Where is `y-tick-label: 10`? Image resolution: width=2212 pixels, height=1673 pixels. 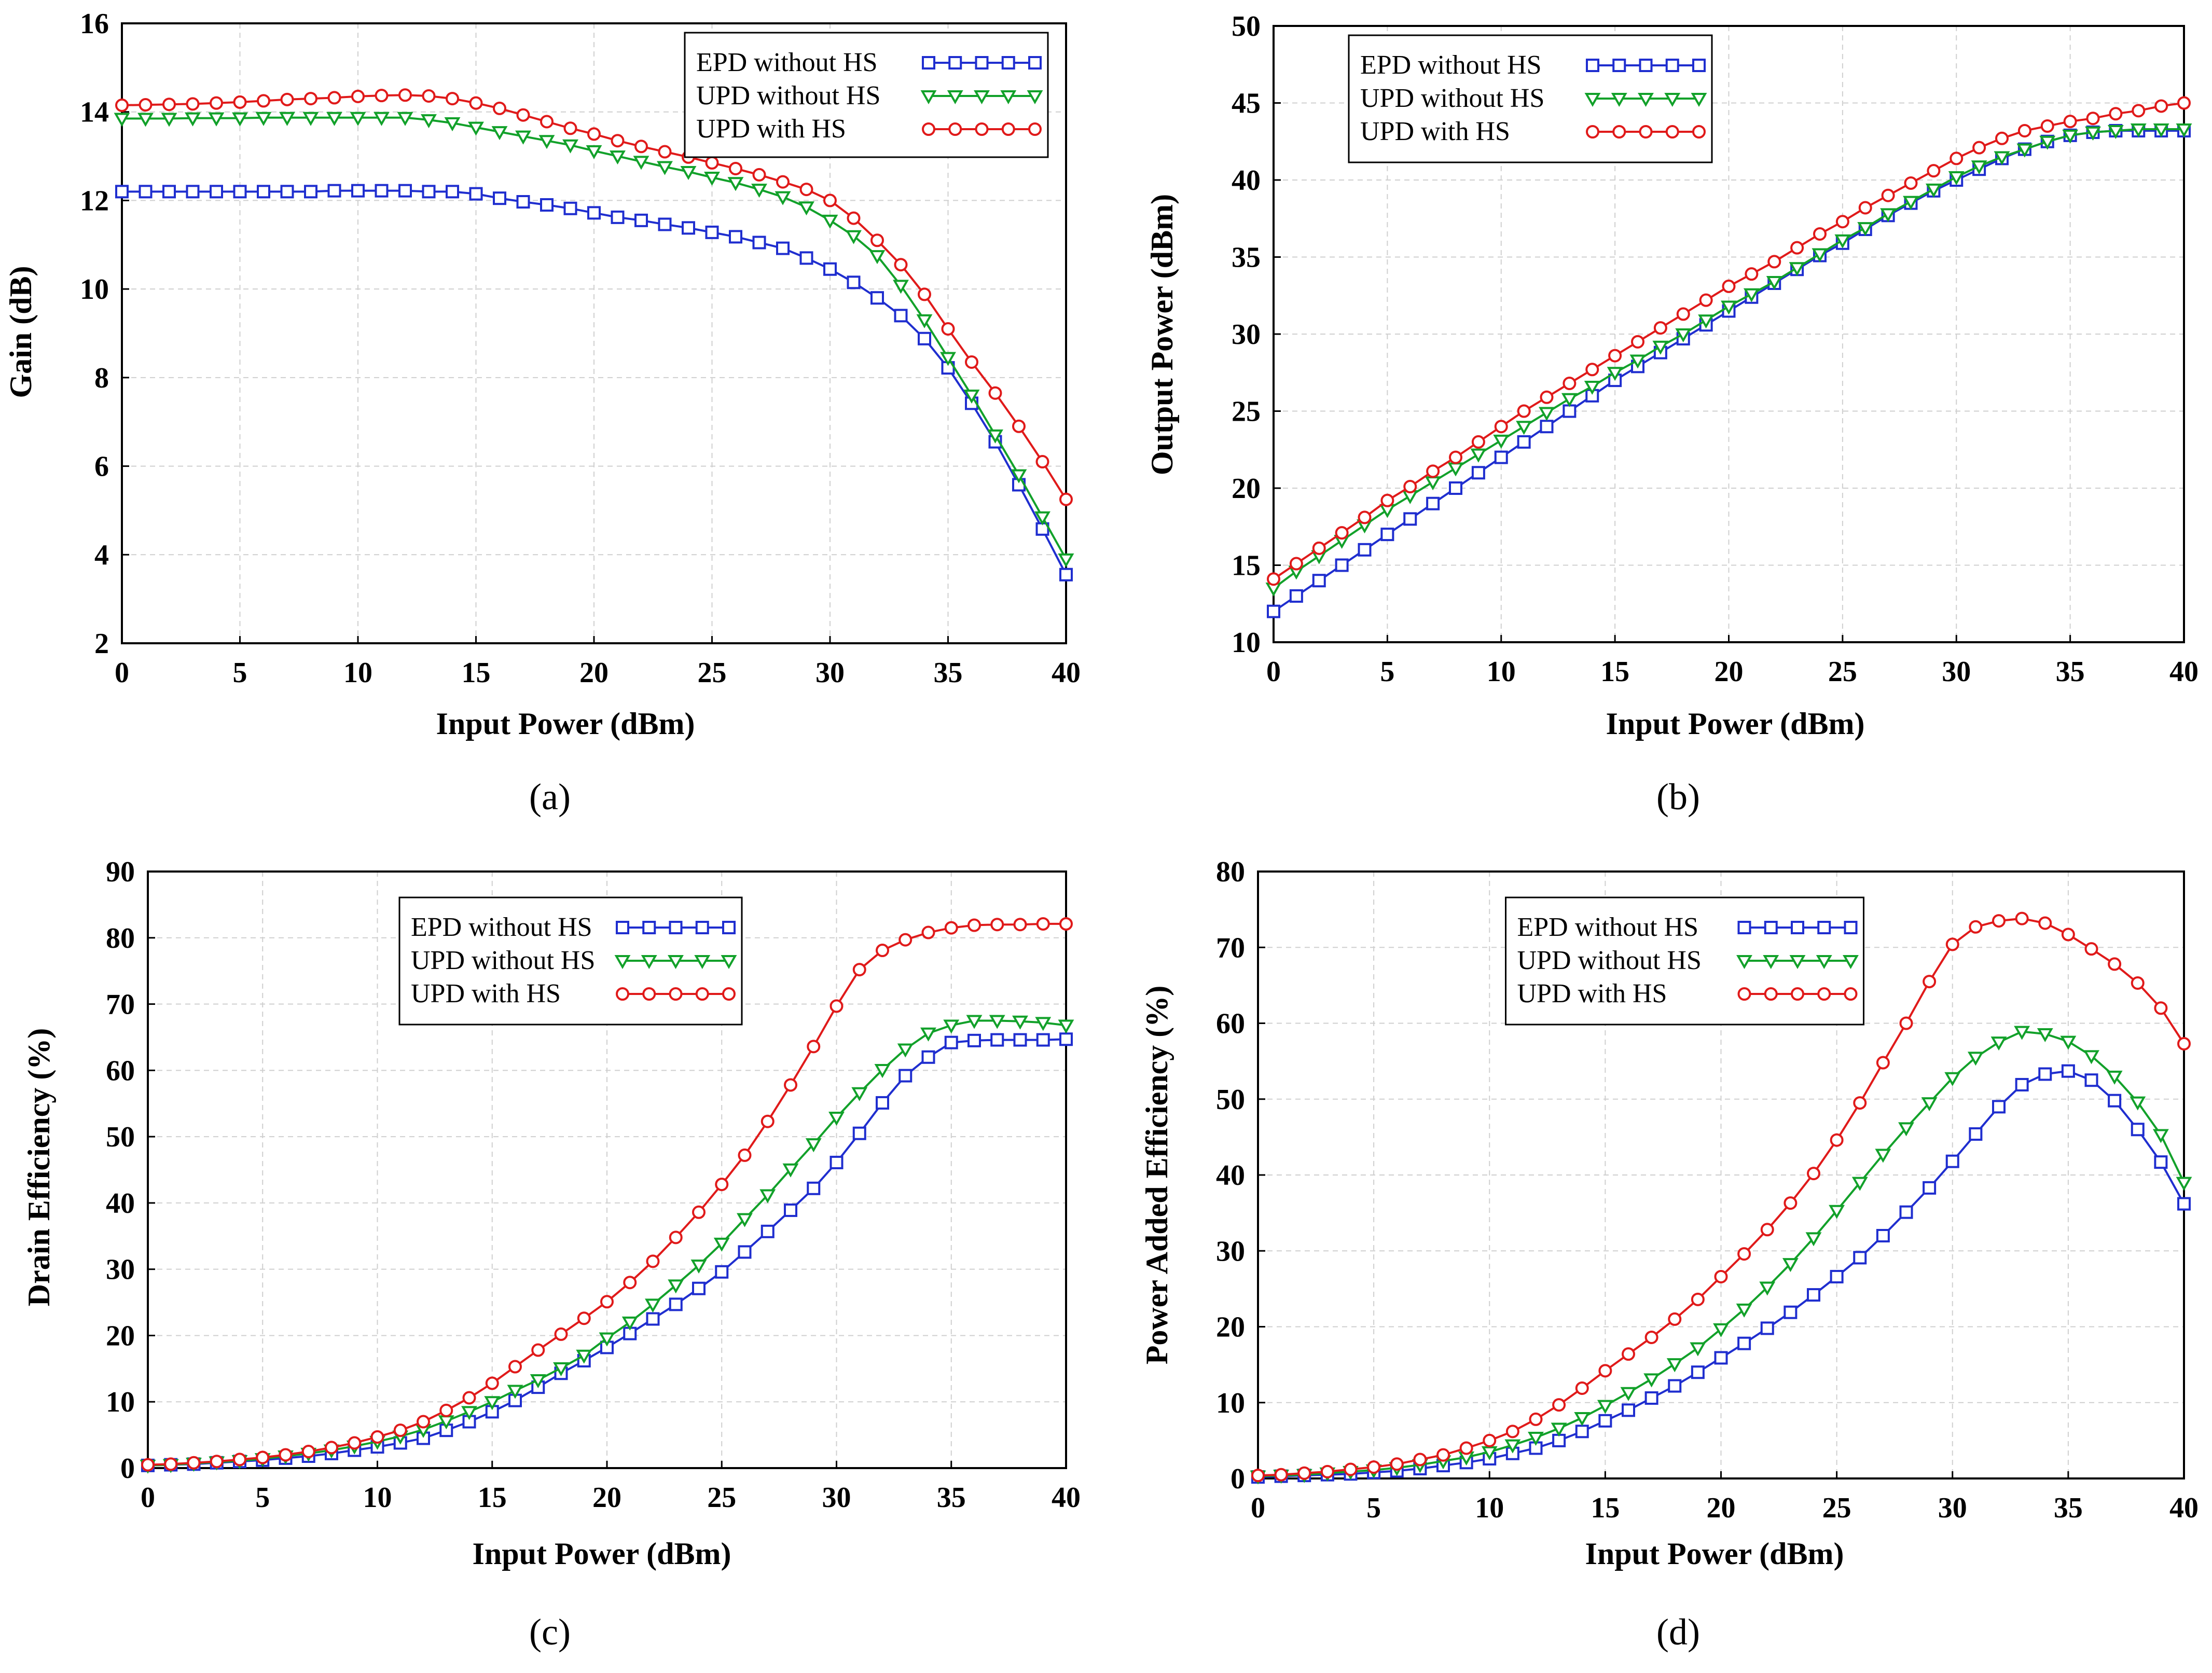
y-tick-label: 10 is located at coordinates (94, 290).